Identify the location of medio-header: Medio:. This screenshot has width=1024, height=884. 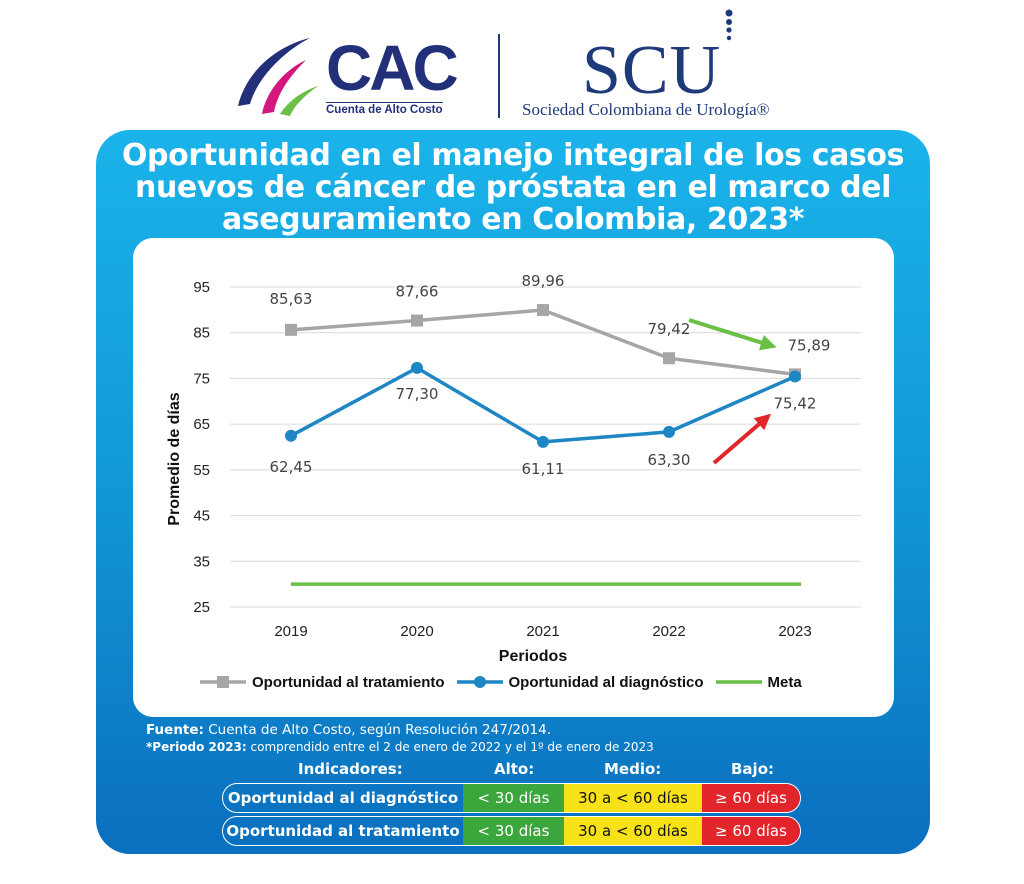
(633, 769).